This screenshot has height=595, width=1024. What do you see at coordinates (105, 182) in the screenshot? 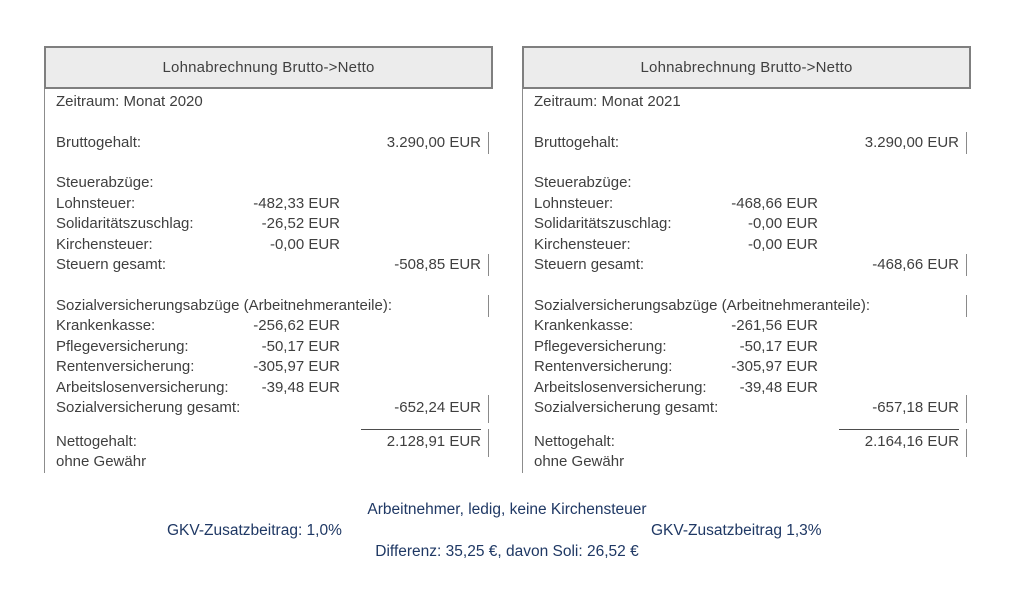
I see `row-label: Steuerabzüge:` at bounding box center [105, 182].